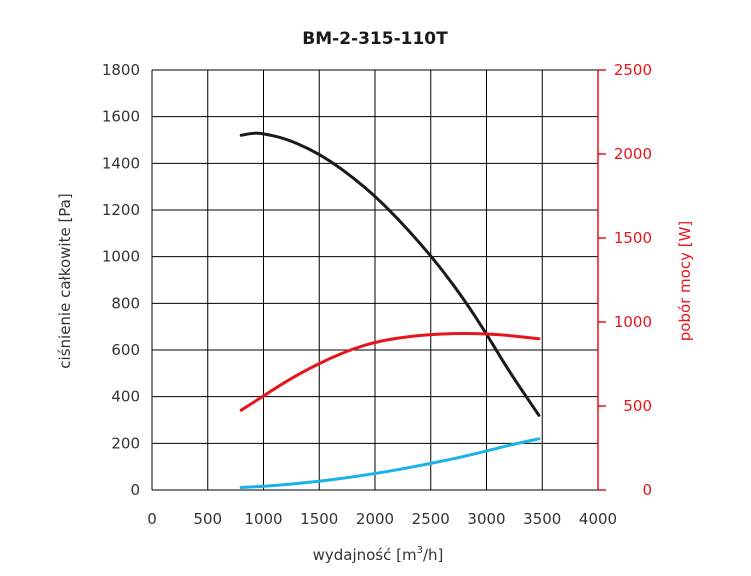 The height and width of the screenshot is (576, 751). What do you see at coordinates (633, 70) in the screenshot?
I see `y2-tick-label: 2500` at bounding box center [633, 70].